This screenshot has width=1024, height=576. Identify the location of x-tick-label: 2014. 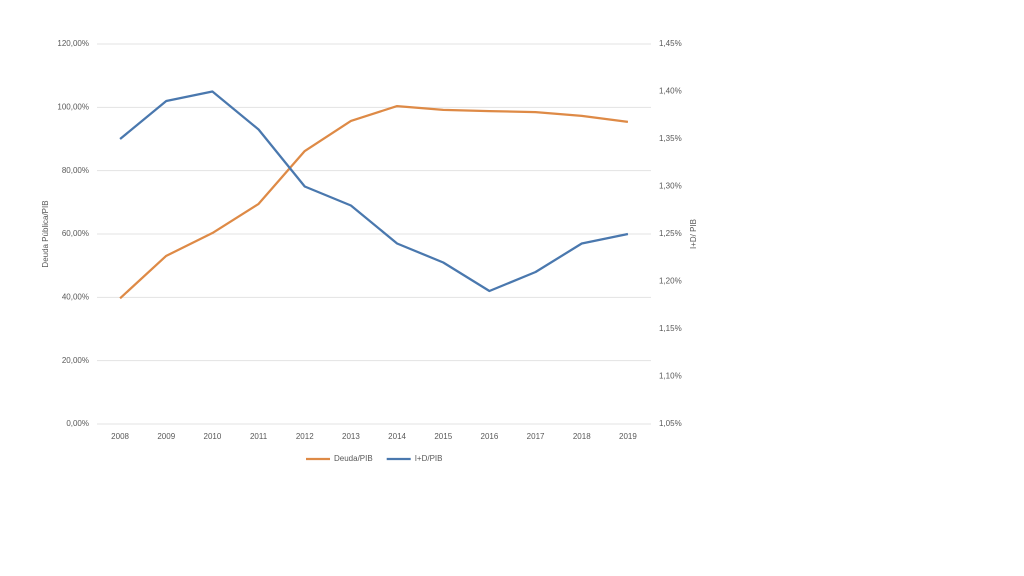
(397, 436).